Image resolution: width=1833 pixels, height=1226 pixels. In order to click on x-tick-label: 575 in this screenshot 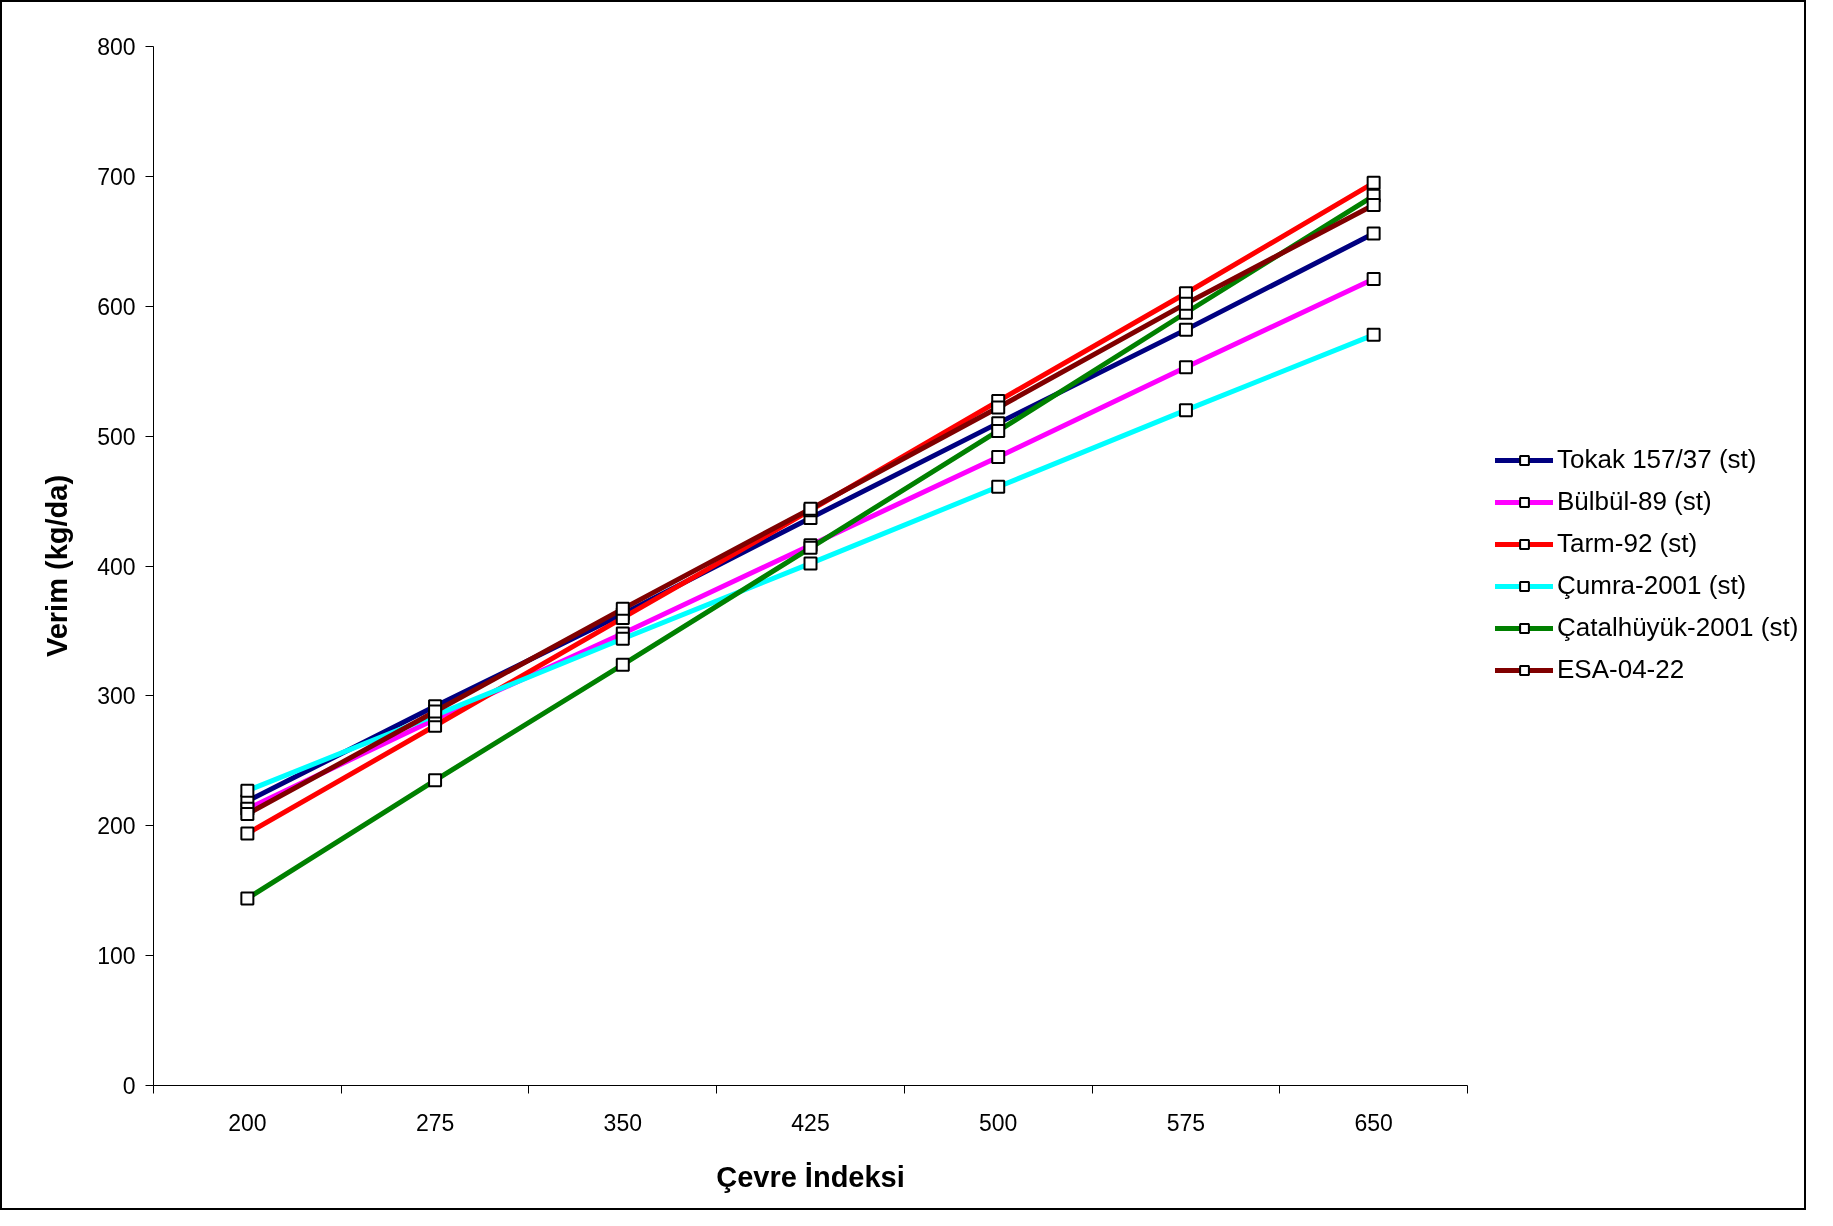, I will do `click(1186, 1122)`.